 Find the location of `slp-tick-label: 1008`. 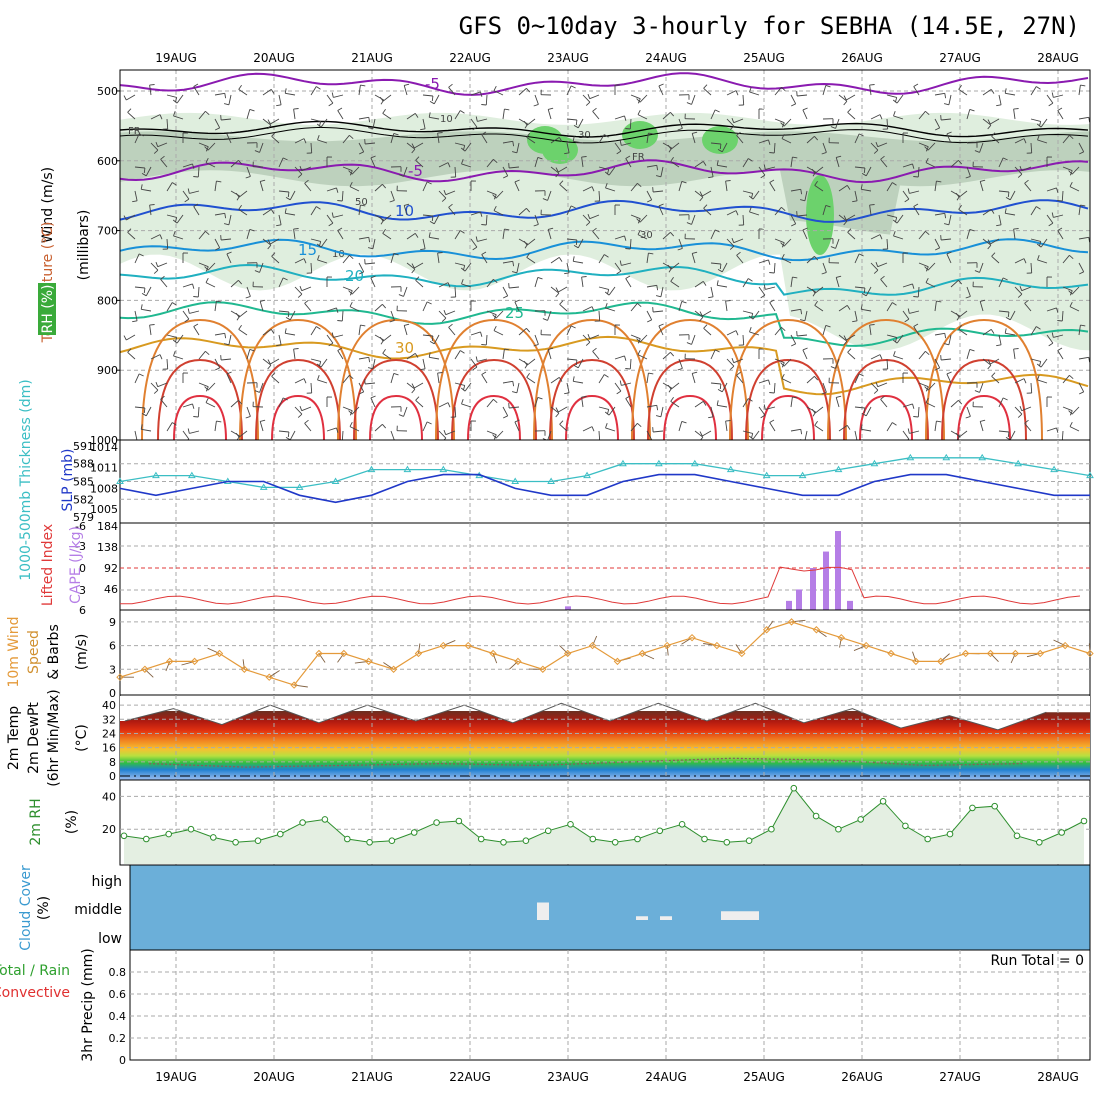

slp-tick-label: 1008 is located at coordinates (104, 488).